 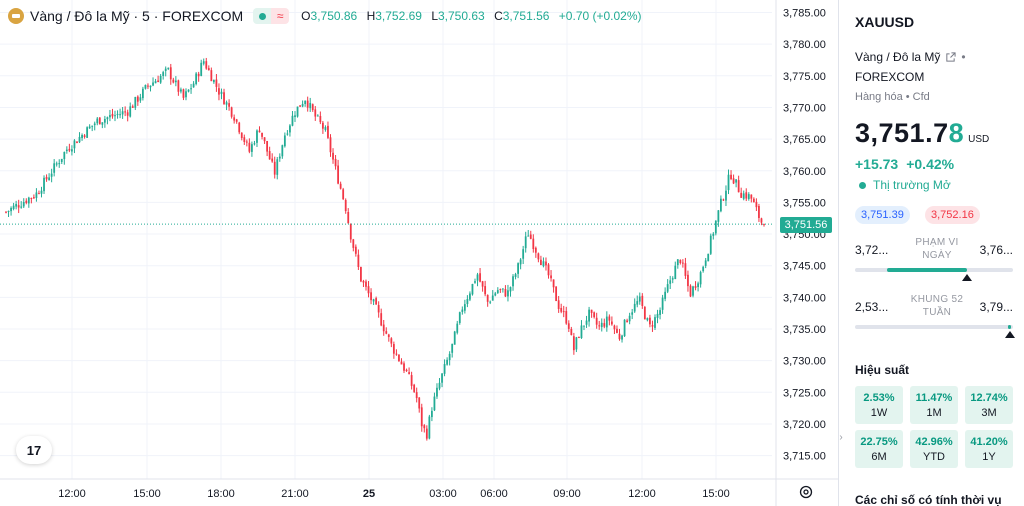 What do you see at coordinates (369, 494) in the screenshot?
I see `time-axis-label: 25` at bounding box center [369, 494].